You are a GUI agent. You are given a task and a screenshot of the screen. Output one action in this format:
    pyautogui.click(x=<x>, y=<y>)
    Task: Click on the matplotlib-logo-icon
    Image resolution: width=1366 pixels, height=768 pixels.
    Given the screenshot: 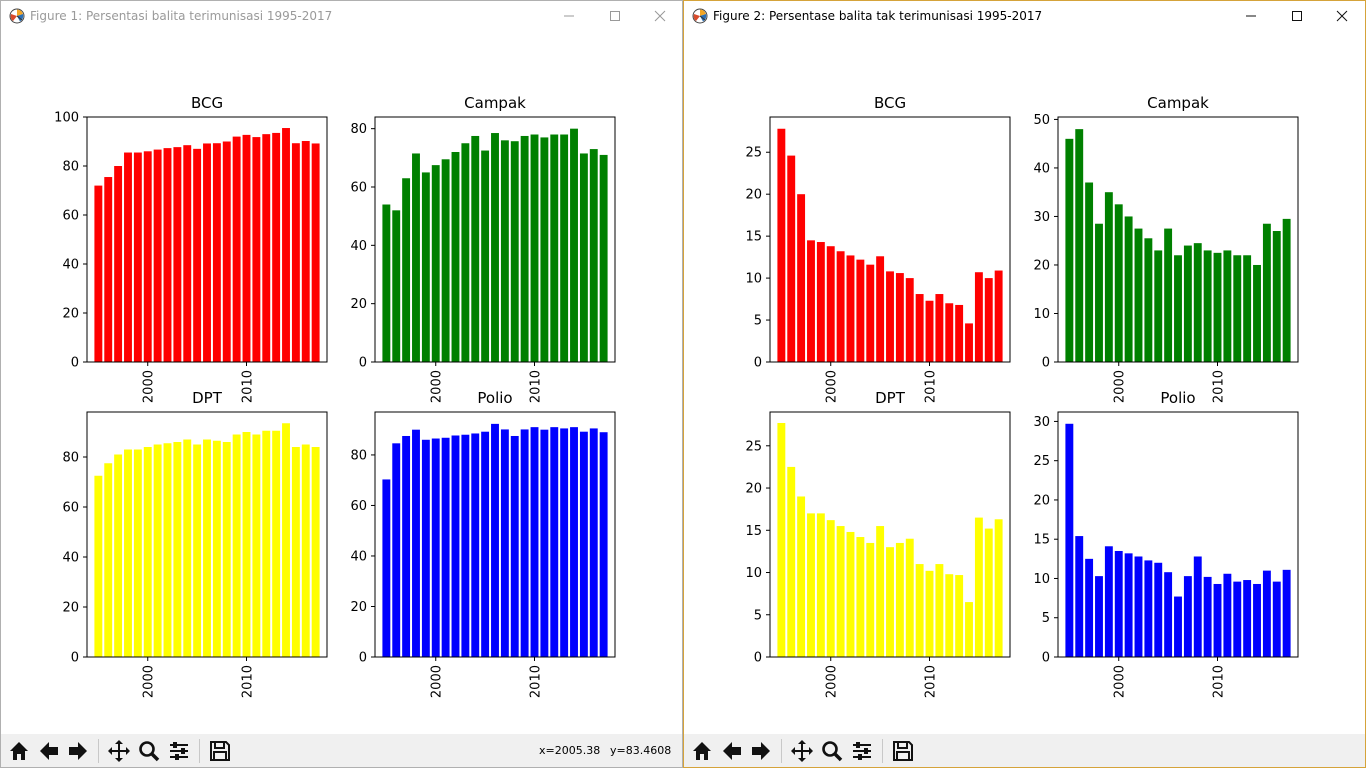 What is the action you would take?
    pyautogui.click(x=700, y=16)
    